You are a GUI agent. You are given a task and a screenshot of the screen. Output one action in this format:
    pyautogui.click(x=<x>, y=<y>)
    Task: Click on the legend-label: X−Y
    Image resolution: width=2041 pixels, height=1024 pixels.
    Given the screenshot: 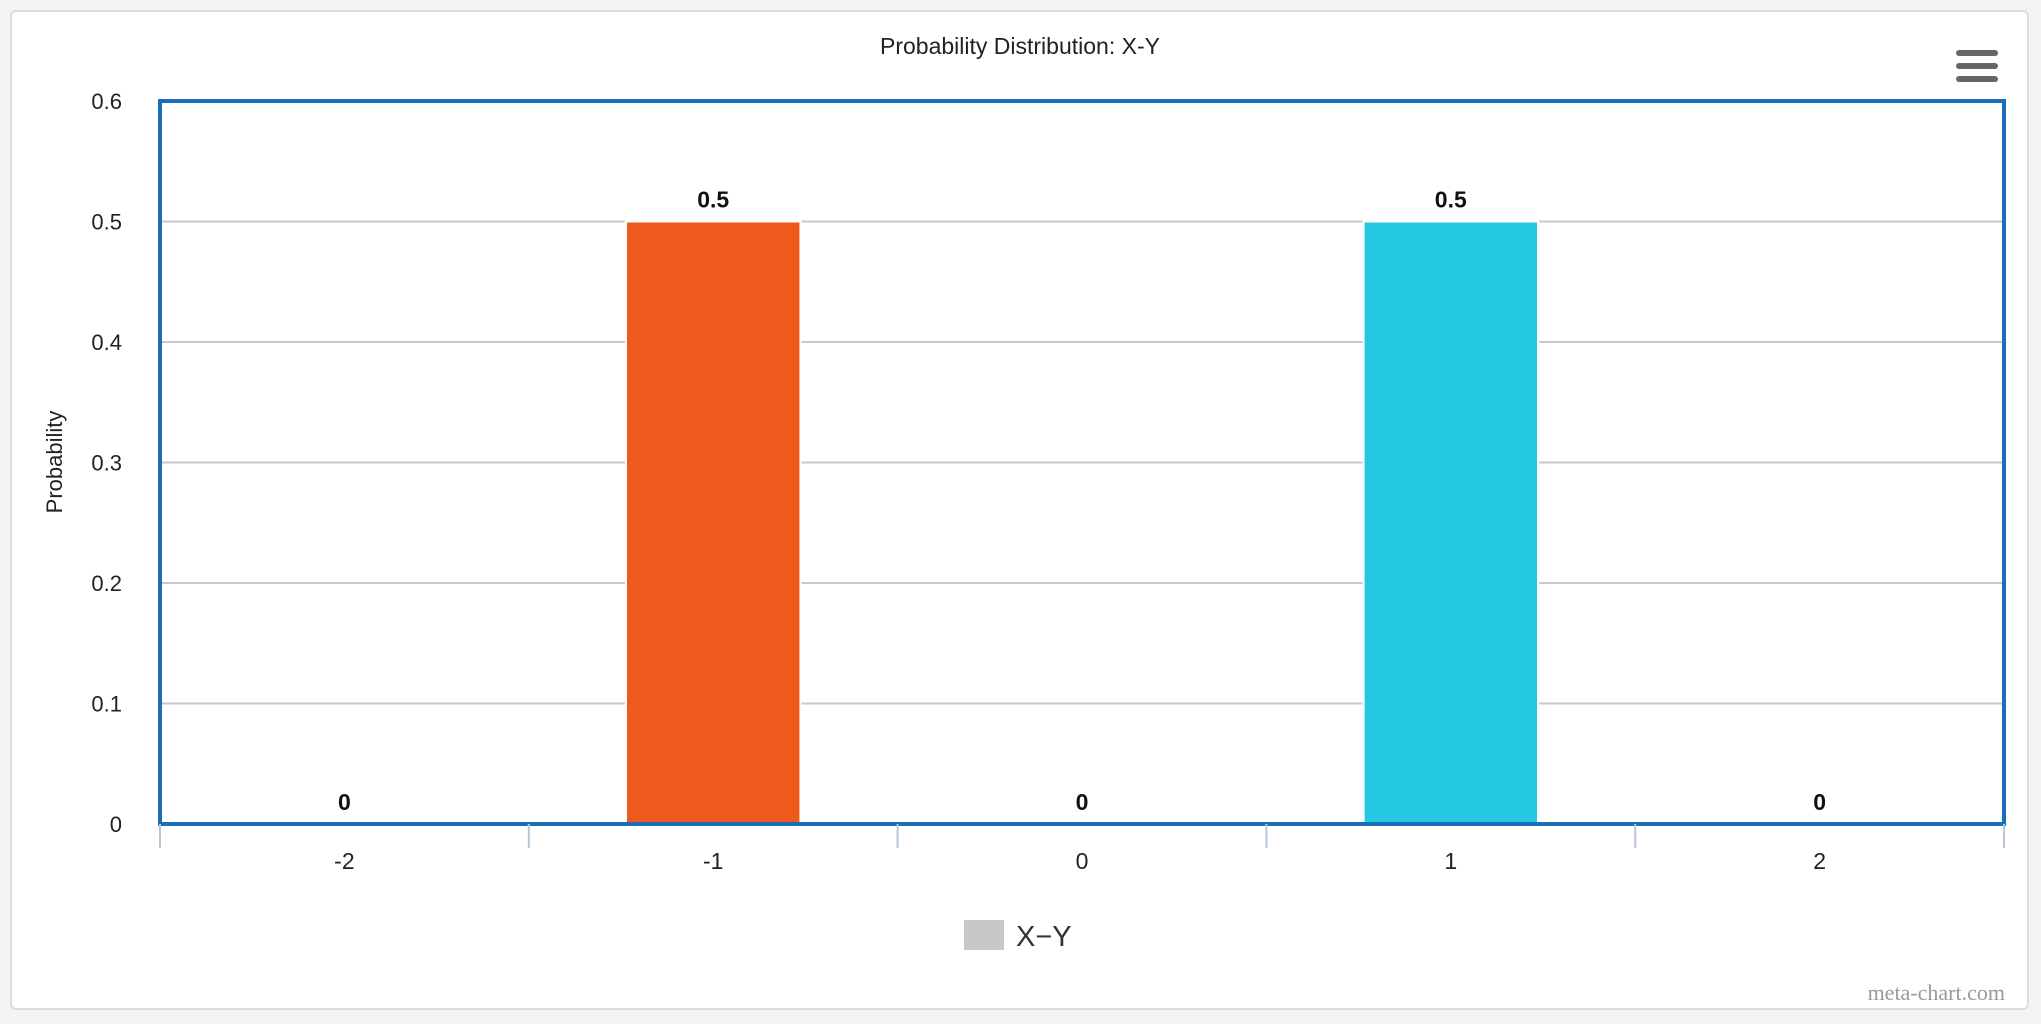 What is the action you would take?
    pyautogui.click(x=1044, y=937)
    